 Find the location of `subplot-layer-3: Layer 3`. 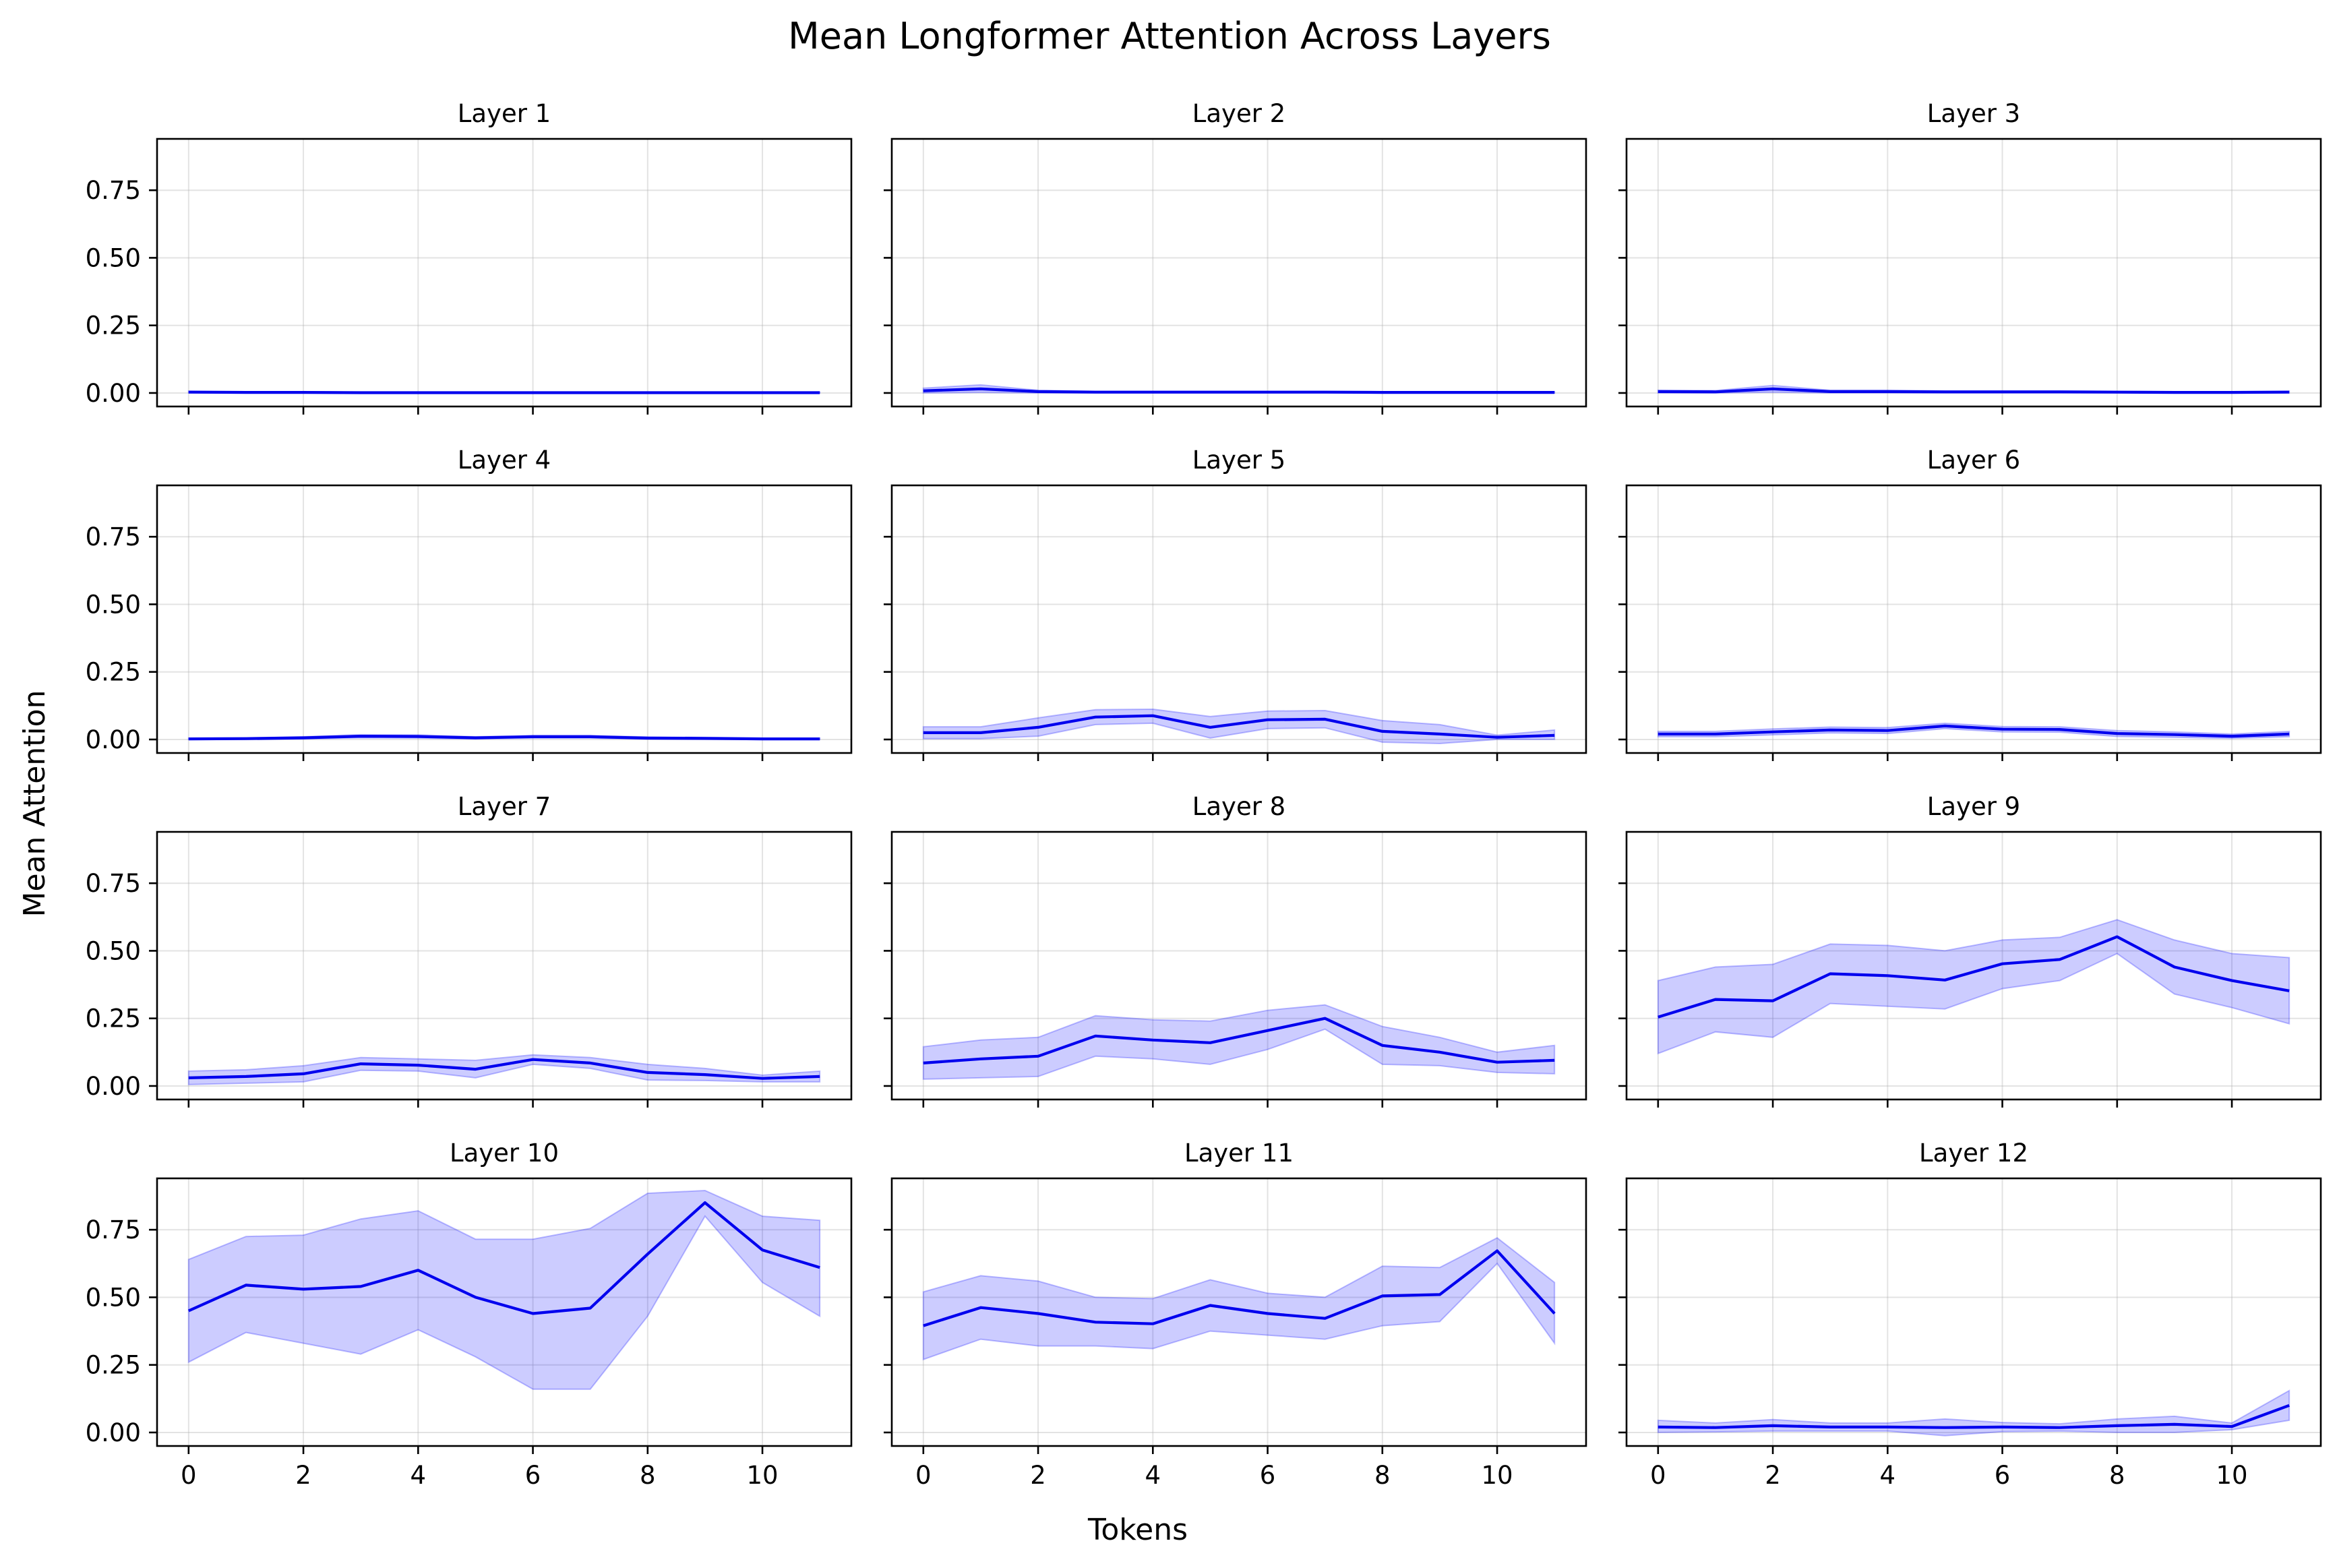

subplot-layer-3: Layer 3 is located at coordinates (1970, 257).